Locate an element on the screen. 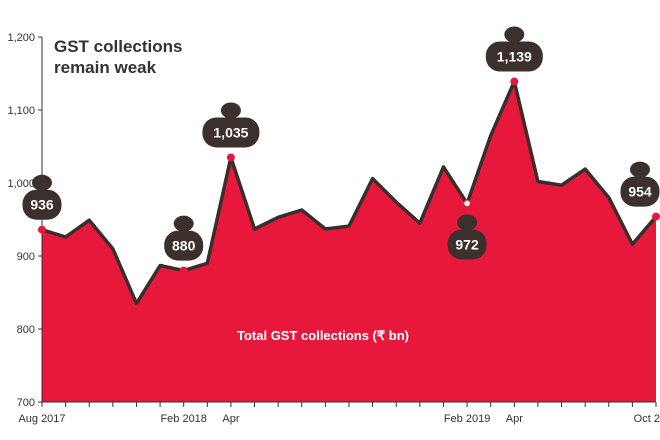  money-bag-annotation: 1,139 is located at coordinates (514, 49).